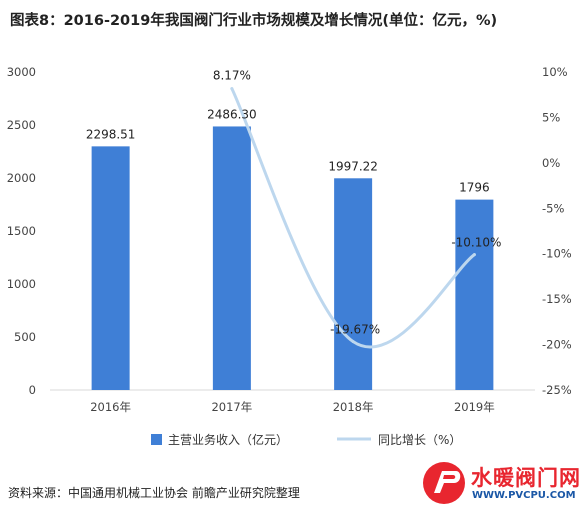  Describe the element at coordinates (444, 483) in the screenshot. I see `logo-icon` at that location.